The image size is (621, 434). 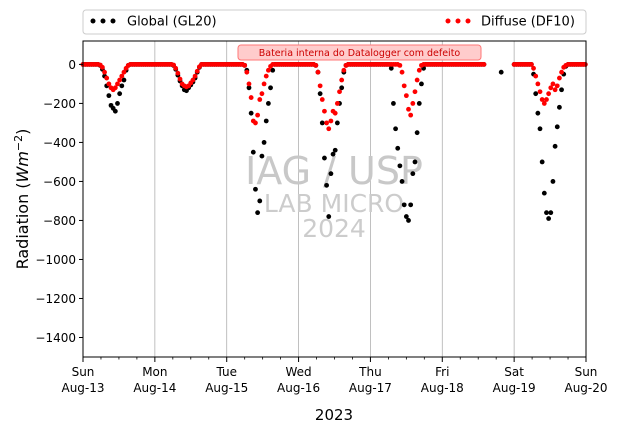 I want to click on legend-entry-diffuse: Diffuse (DF10), so click(x=510, y=22).